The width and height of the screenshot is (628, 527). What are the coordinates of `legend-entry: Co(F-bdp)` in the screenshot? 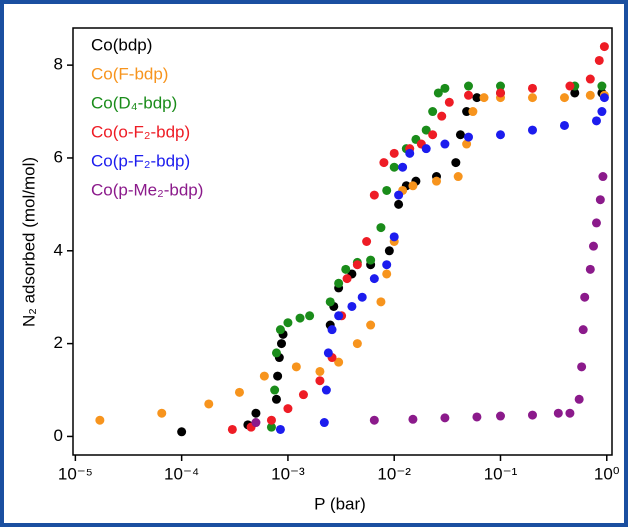 It's located at (129, 73).